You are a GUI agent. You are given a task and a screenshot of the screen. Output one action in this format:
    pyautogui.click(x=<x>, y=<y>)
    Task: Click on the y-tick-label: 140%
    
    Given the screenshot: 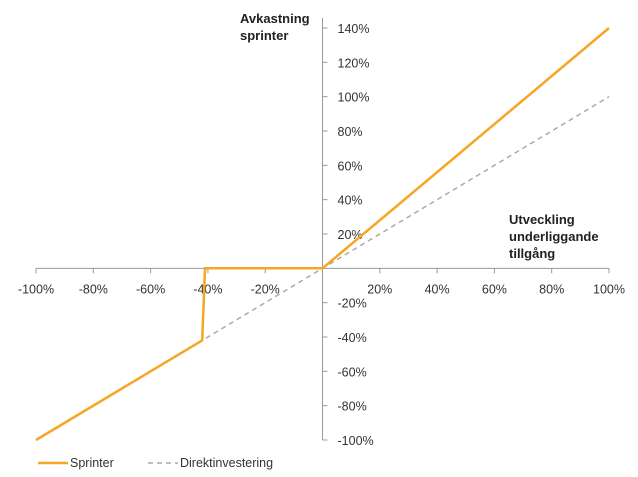 What is the action you would take?
    pyautogui.click(x=354, y=29)
    